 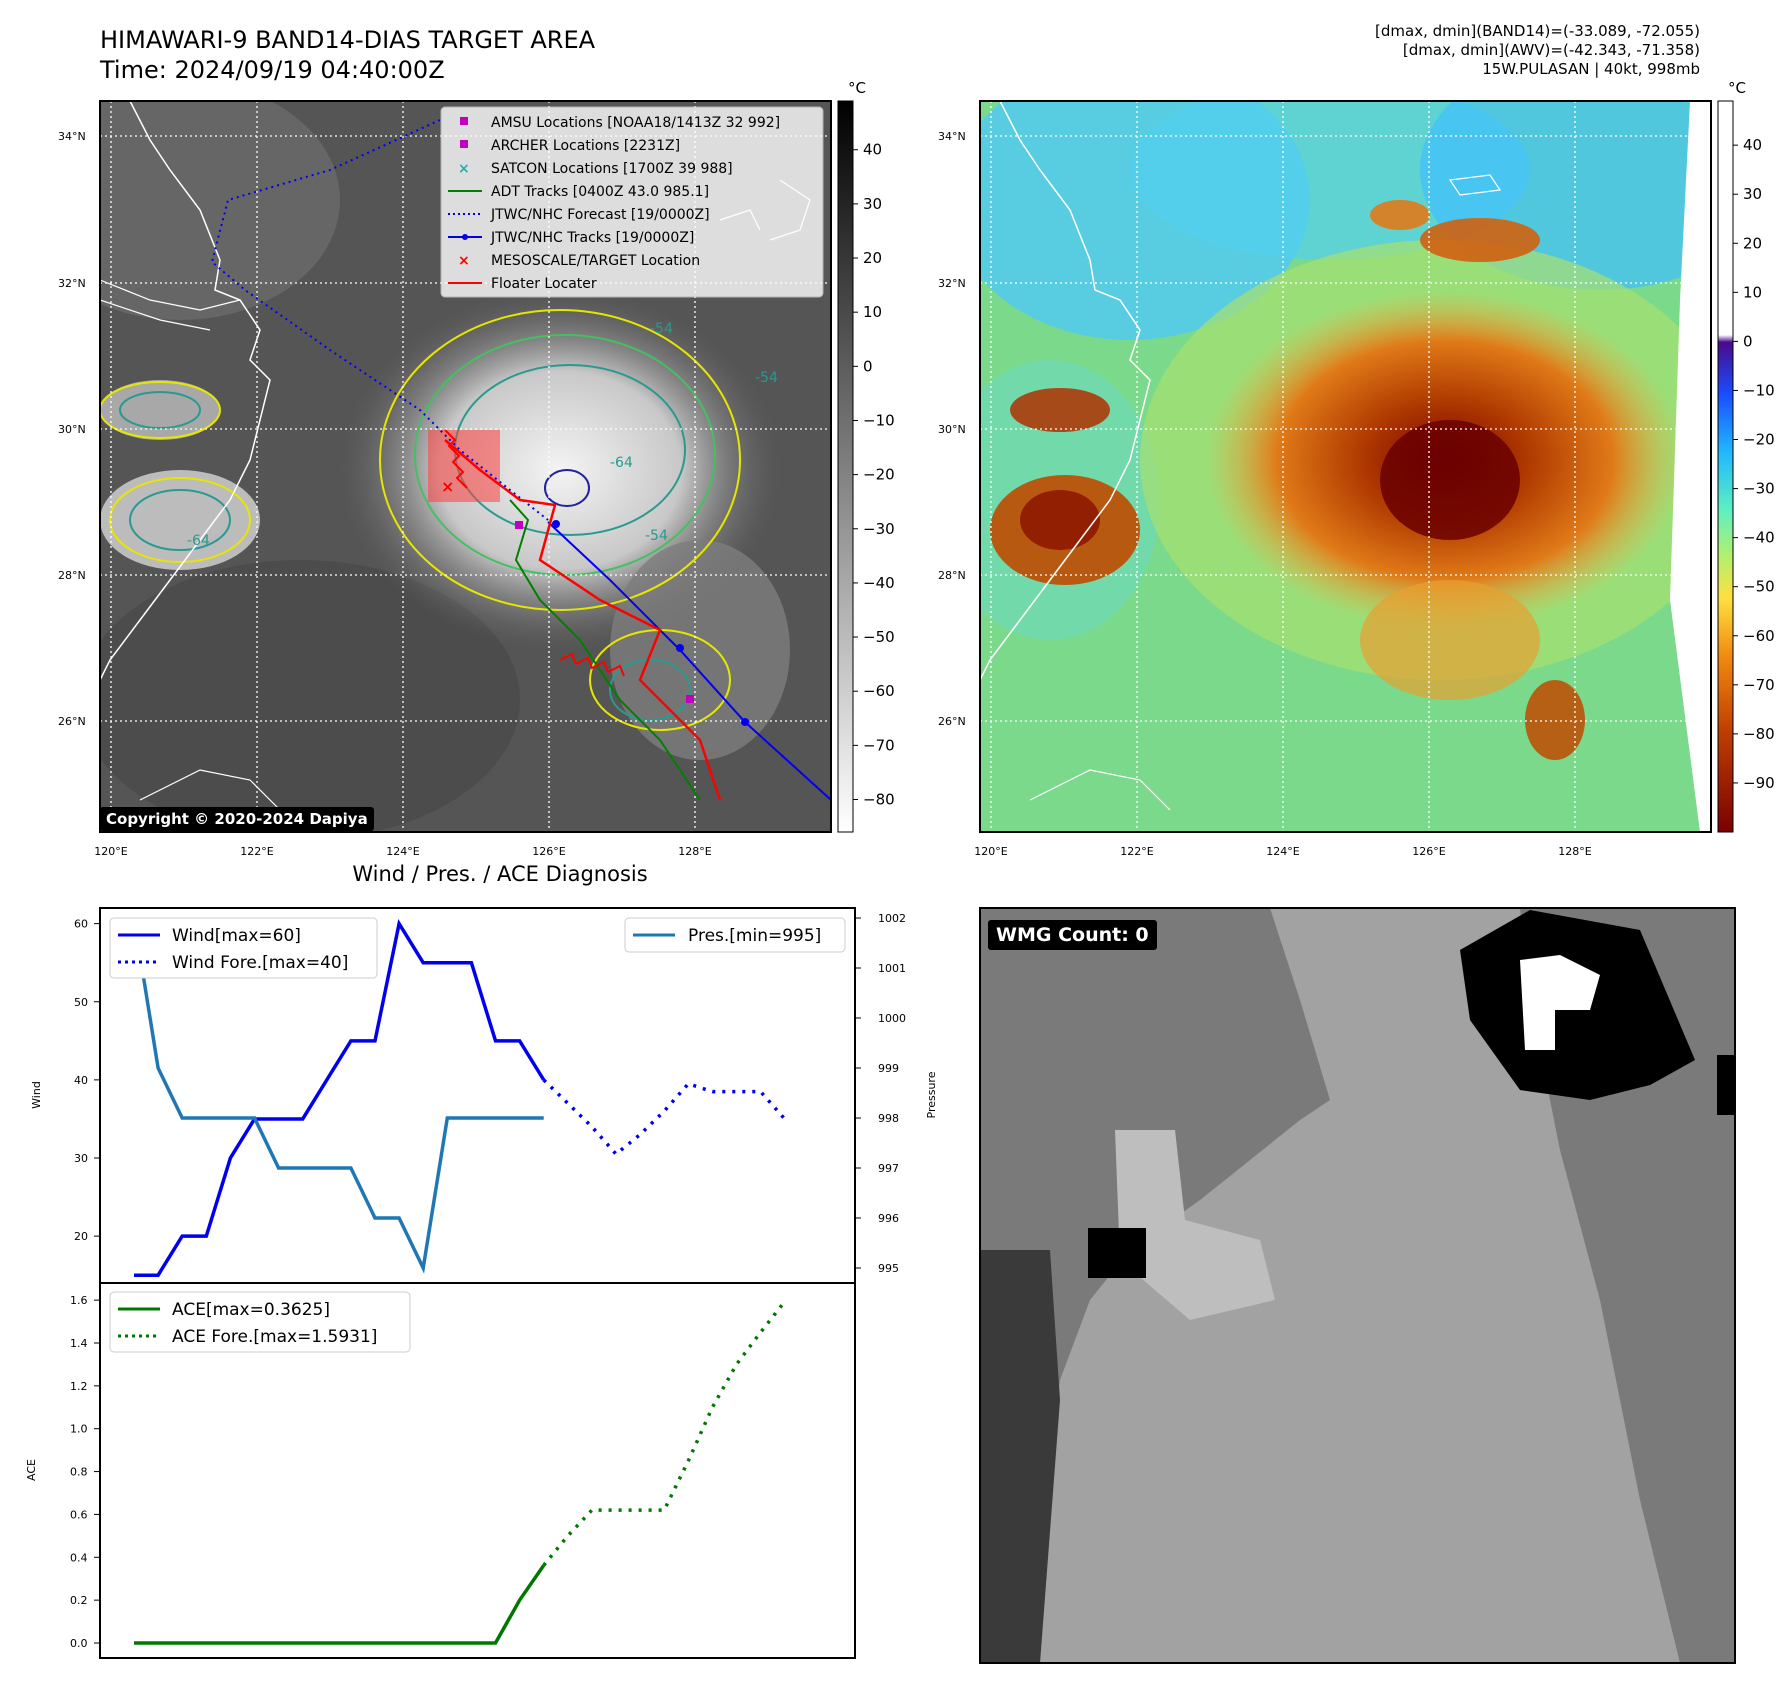 I want to click on legend-label: ADT Tracks [0400Z 43.0 985.1], so click(x=600, y=192).